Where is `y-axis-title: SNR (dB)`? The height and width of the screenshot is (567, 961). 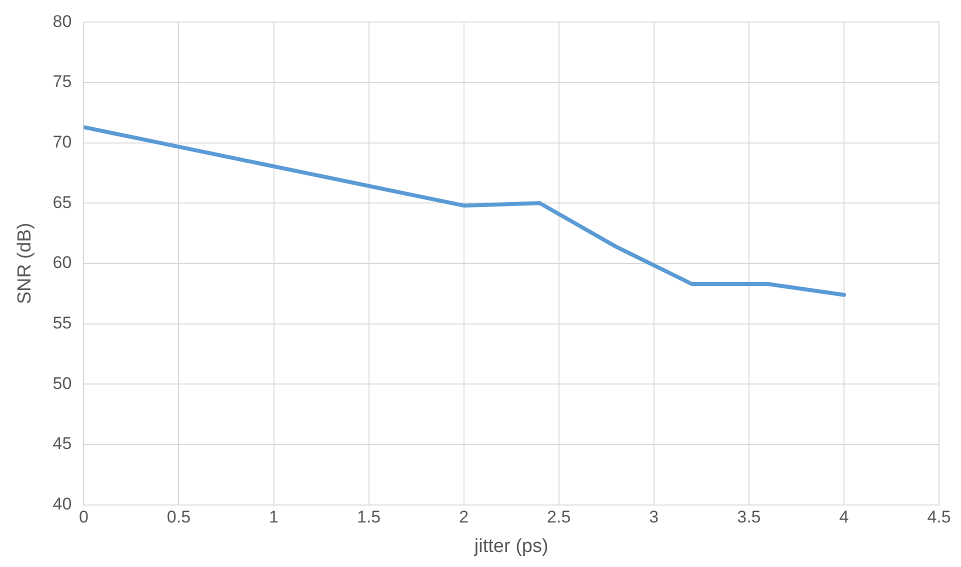 y-axis-title: SNR (dB) is located at coordinates (25, 263).